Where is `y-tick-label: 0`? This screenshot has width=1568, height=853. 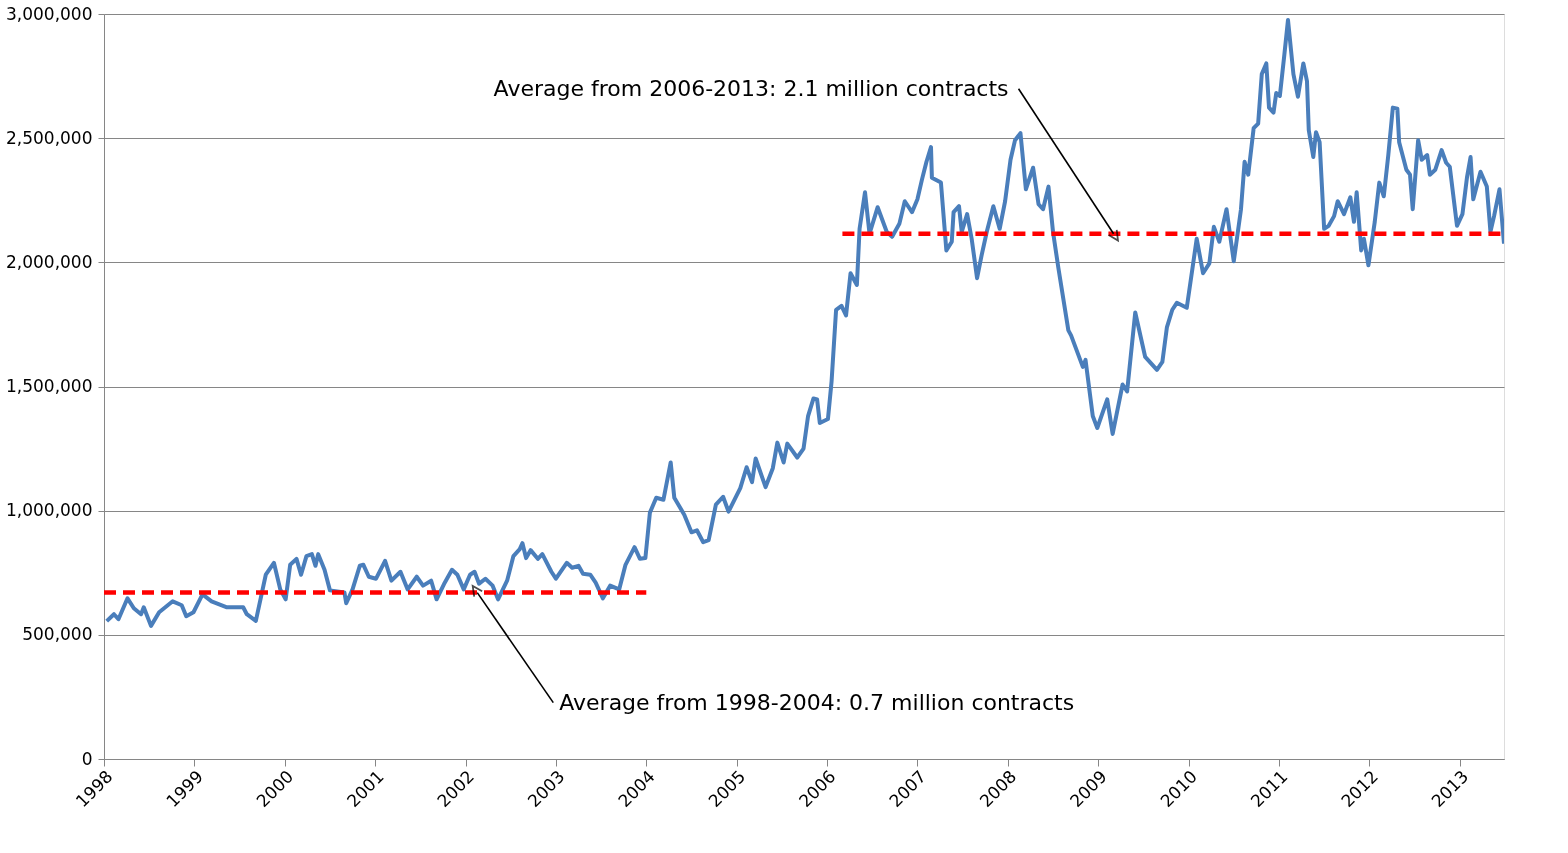 y-tick-label: 0 is located at coordinates (87, 758).